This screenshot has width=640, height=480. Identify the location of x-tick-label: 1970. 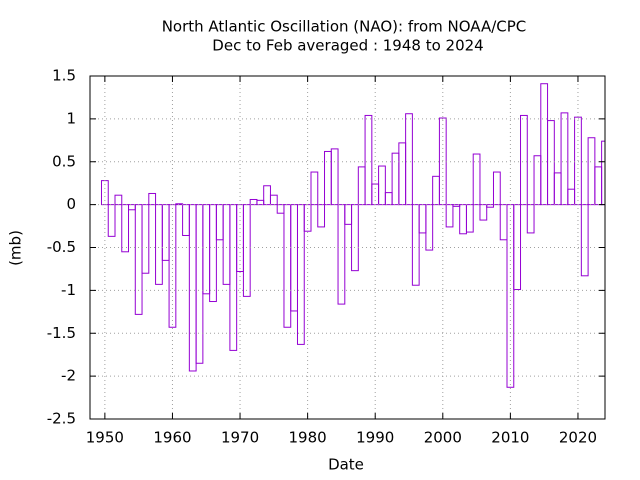
(240, 438).